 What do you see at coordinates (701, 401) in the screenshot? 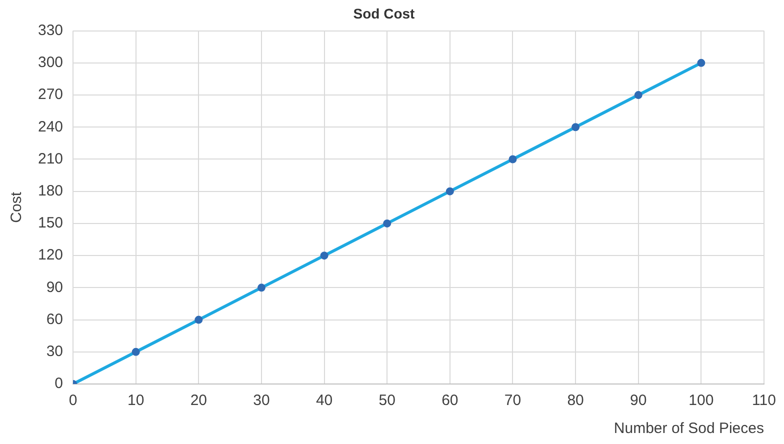
I see `x-tick-label: 100` at bounding box center [701, 401].